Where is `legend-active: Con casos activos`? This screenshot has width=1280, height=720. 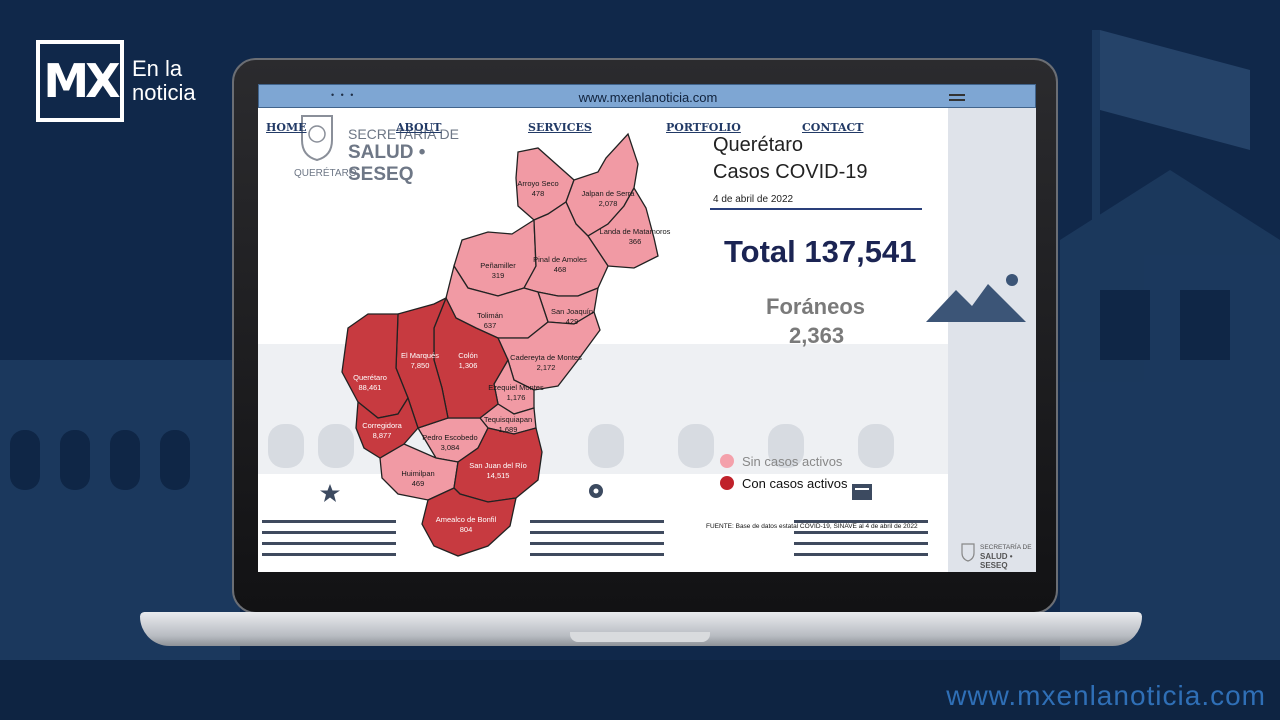 legend-active: Con casos activos is located at coordinates (784, 483).